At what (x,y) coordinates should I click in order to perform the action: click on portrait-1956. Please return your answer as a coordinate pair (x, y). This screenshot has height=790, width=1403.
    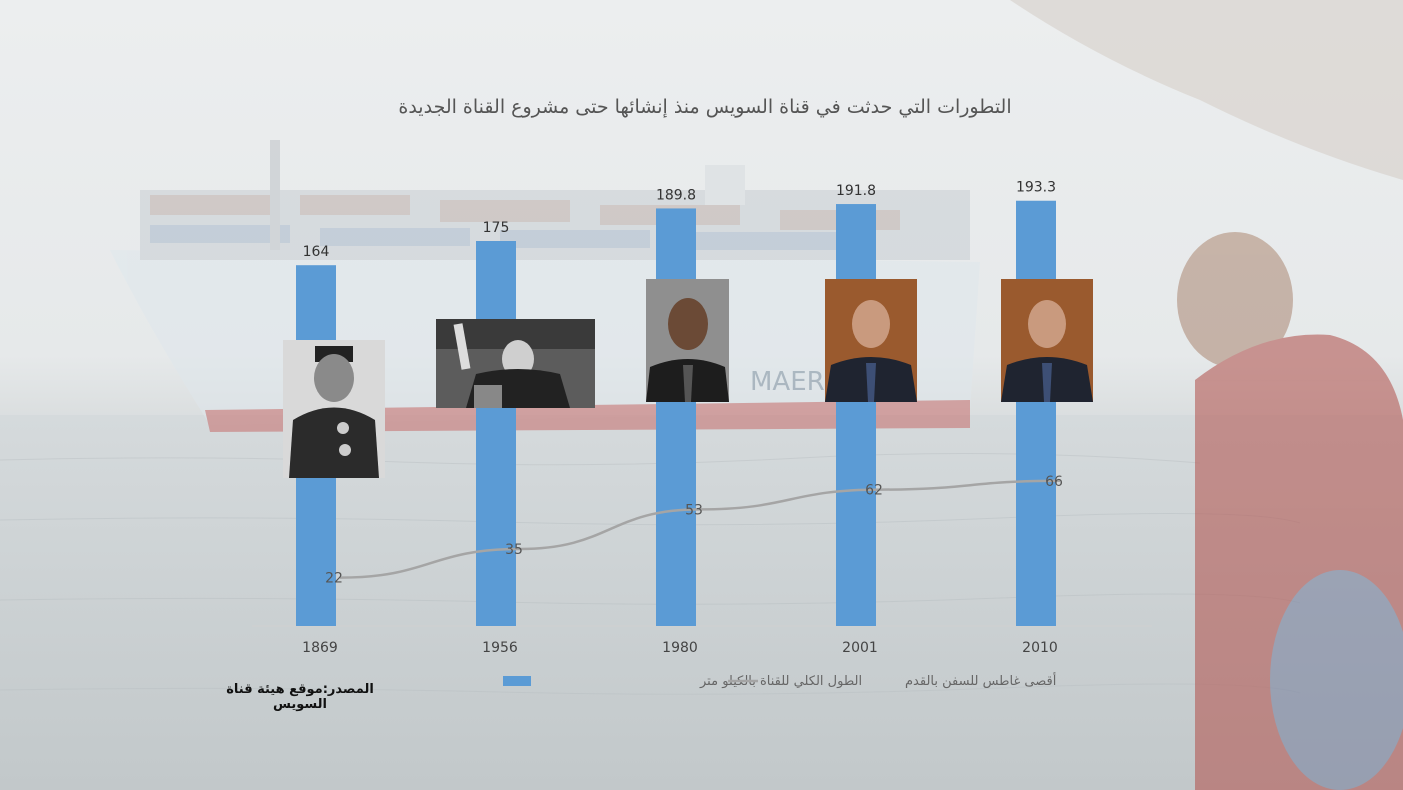
    Looking at the image, I should click on (515, 363).